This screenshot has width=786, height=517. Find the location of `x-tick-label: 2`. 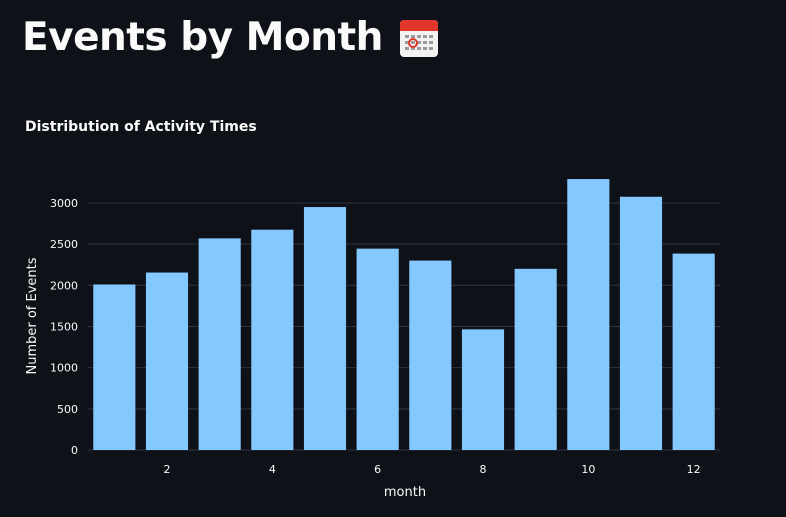

x-tick-label: 2 is located at coordinates (167, 469).